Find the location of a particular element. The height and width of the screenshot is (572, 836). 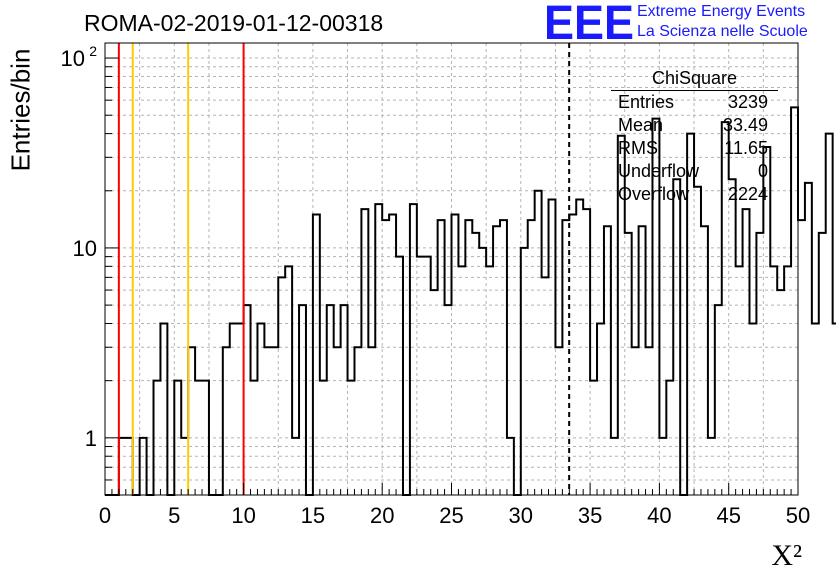

x-axis-label: X² is located at coordinates (786, 555).